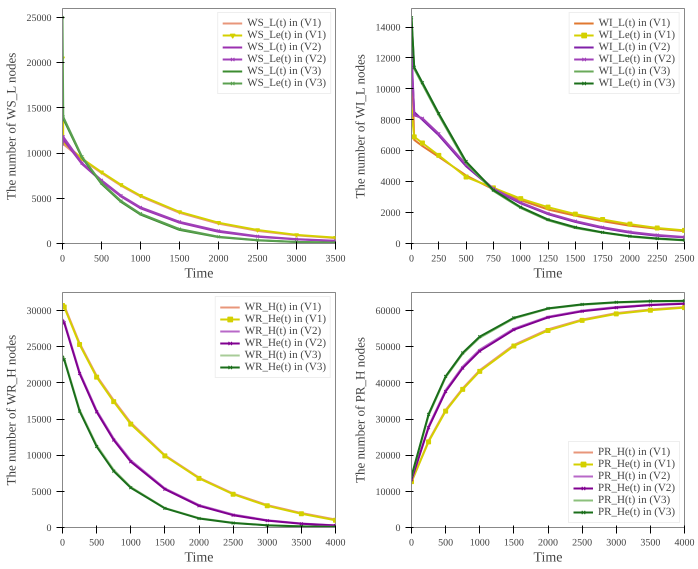 This screenshot has height=569, width=698. I want to click on x-tick-label: 750, so click(493, 259).